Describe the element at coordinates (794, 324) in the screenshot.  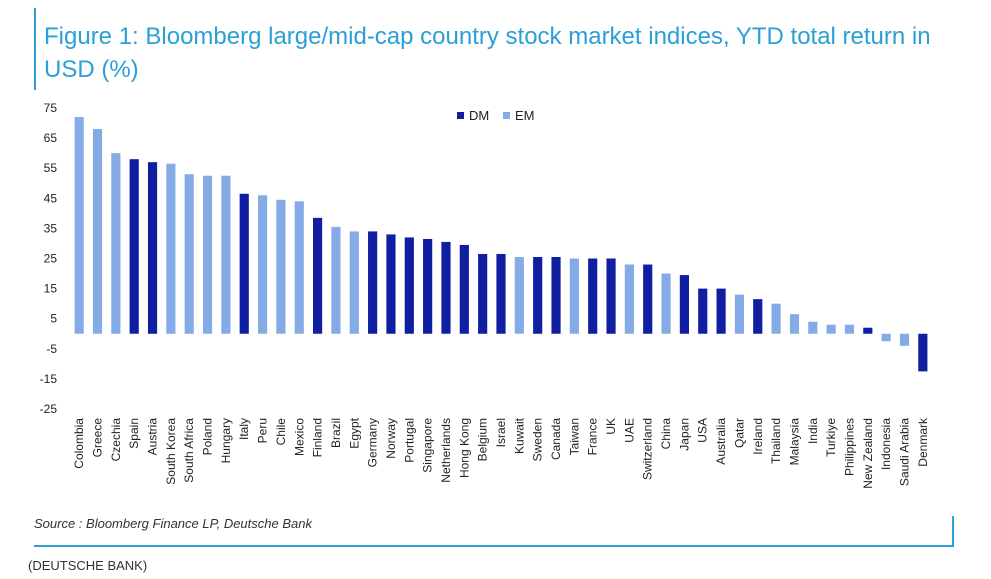
I see `bar-malaysia` at that location.